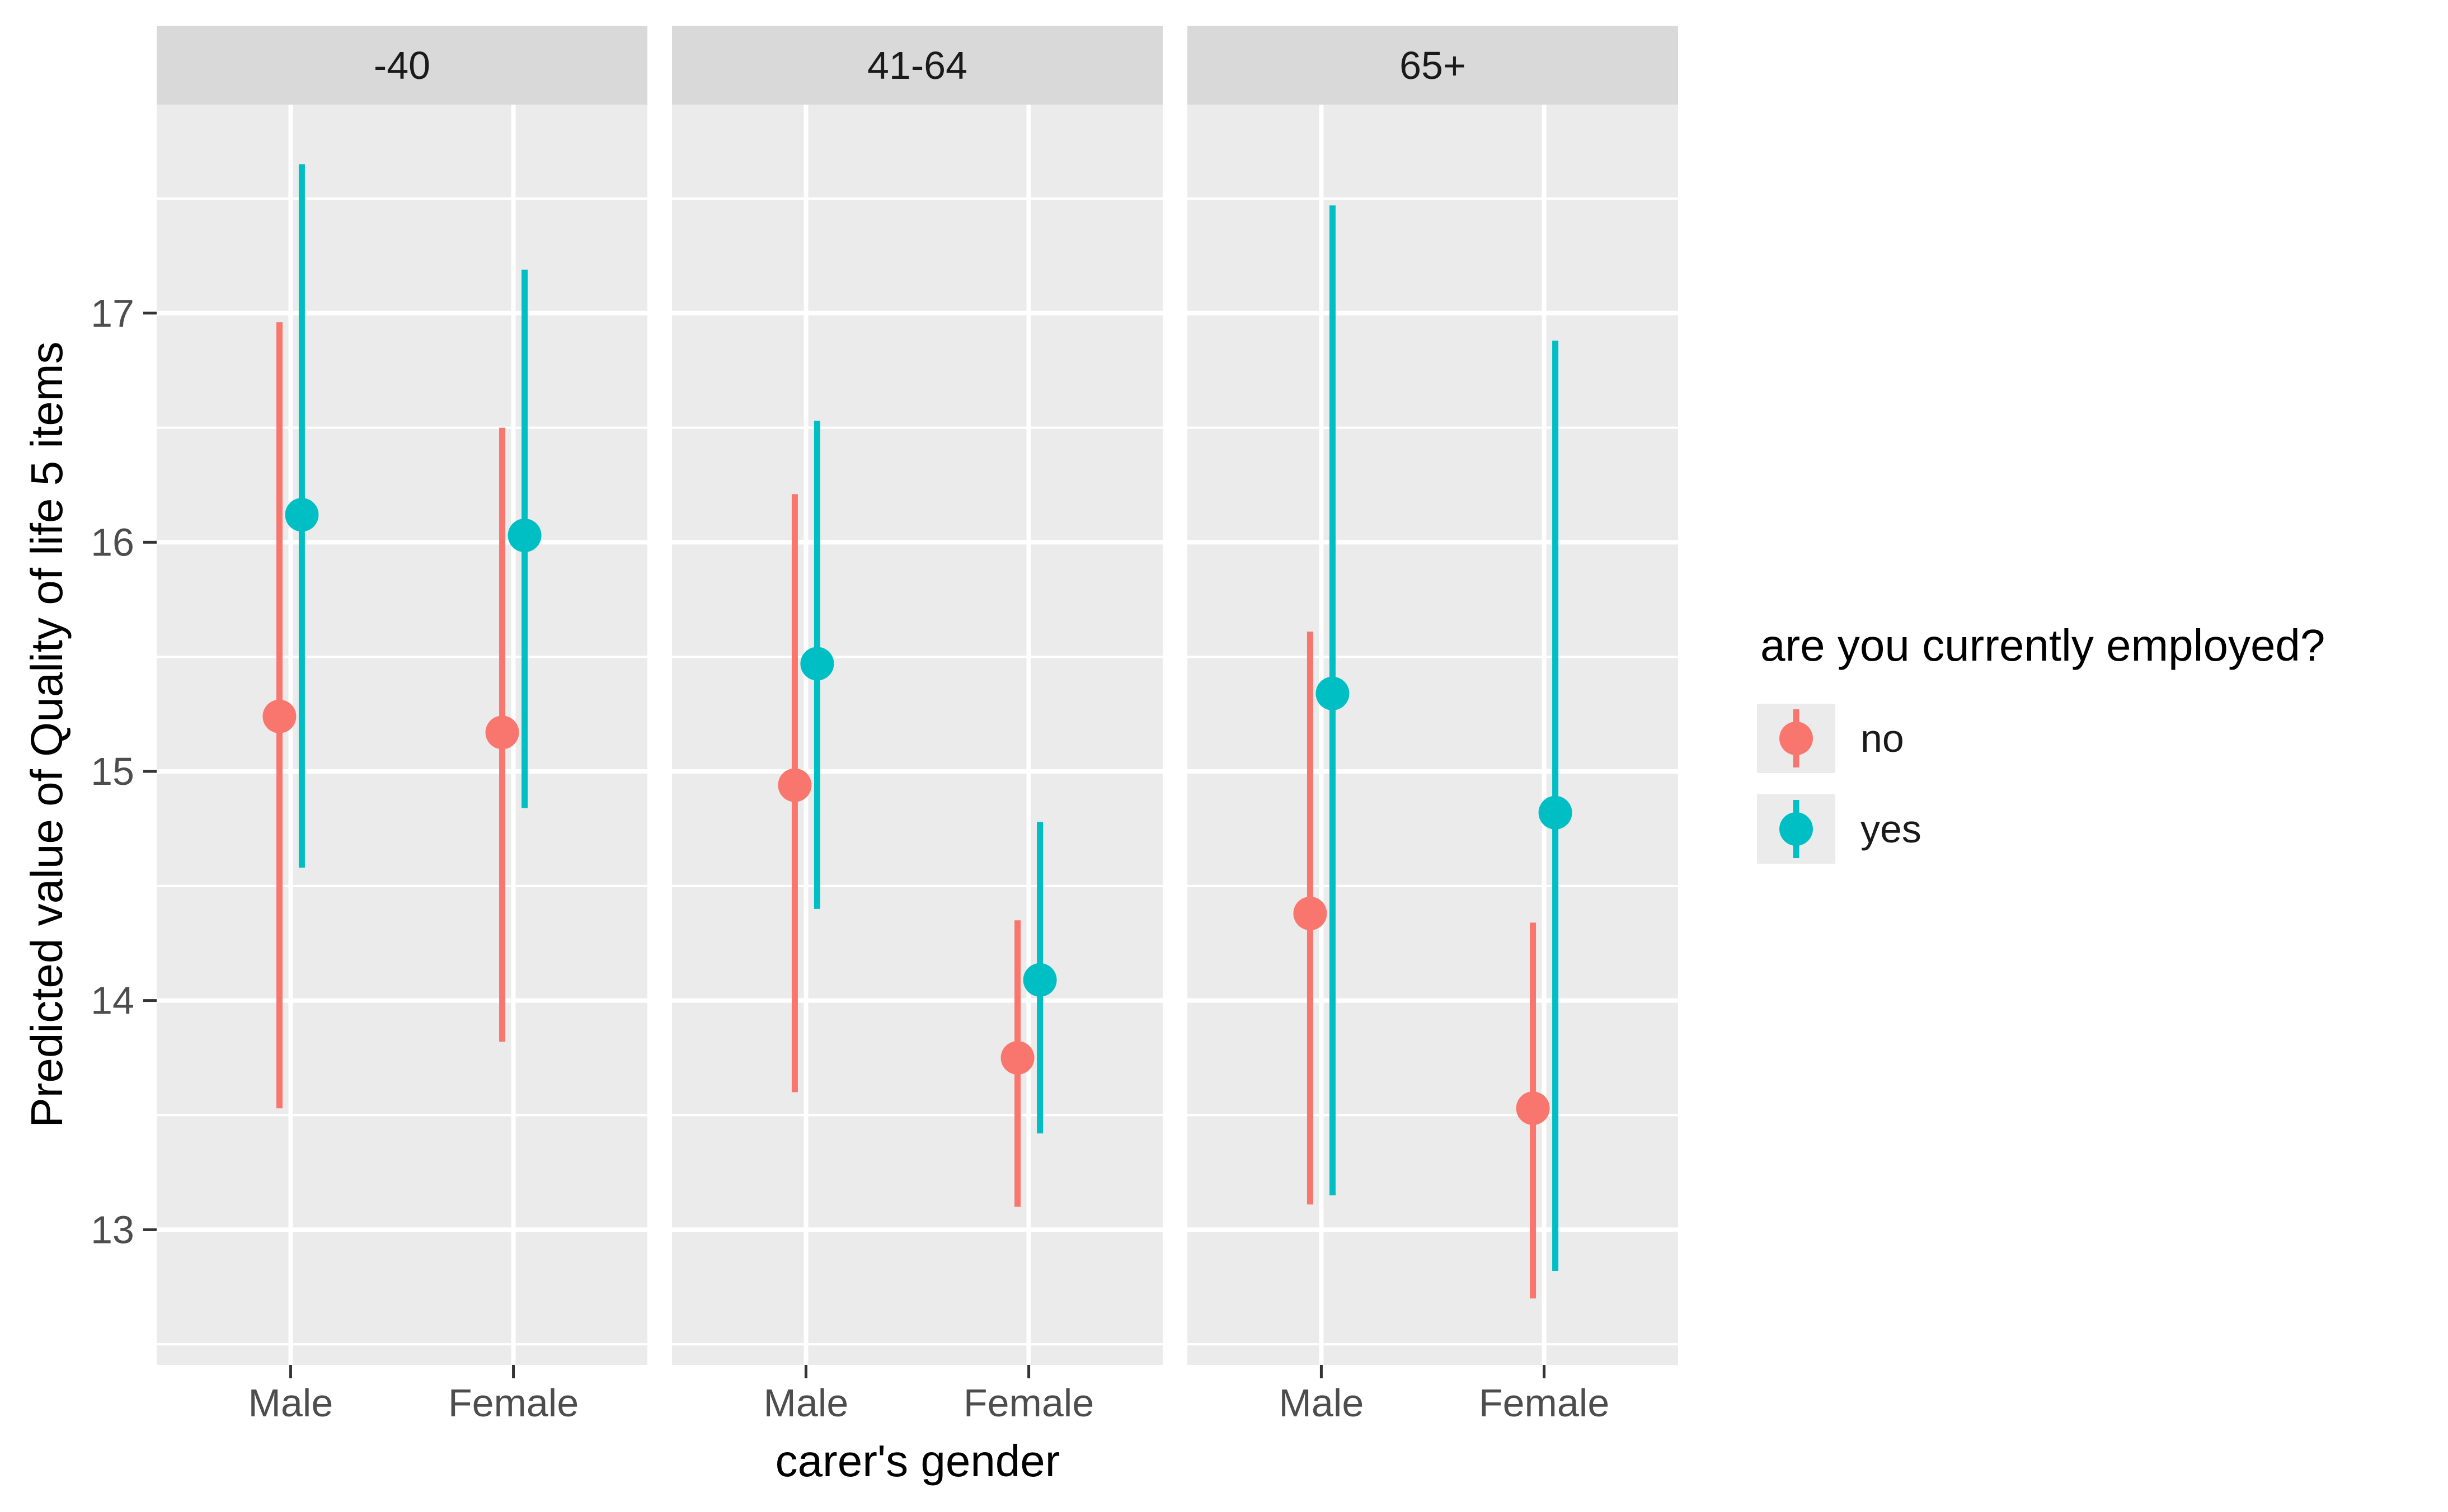  Describe the element at coordinates (112, 313) in the screenshot. I see `y-tick-label: 17` at that location.